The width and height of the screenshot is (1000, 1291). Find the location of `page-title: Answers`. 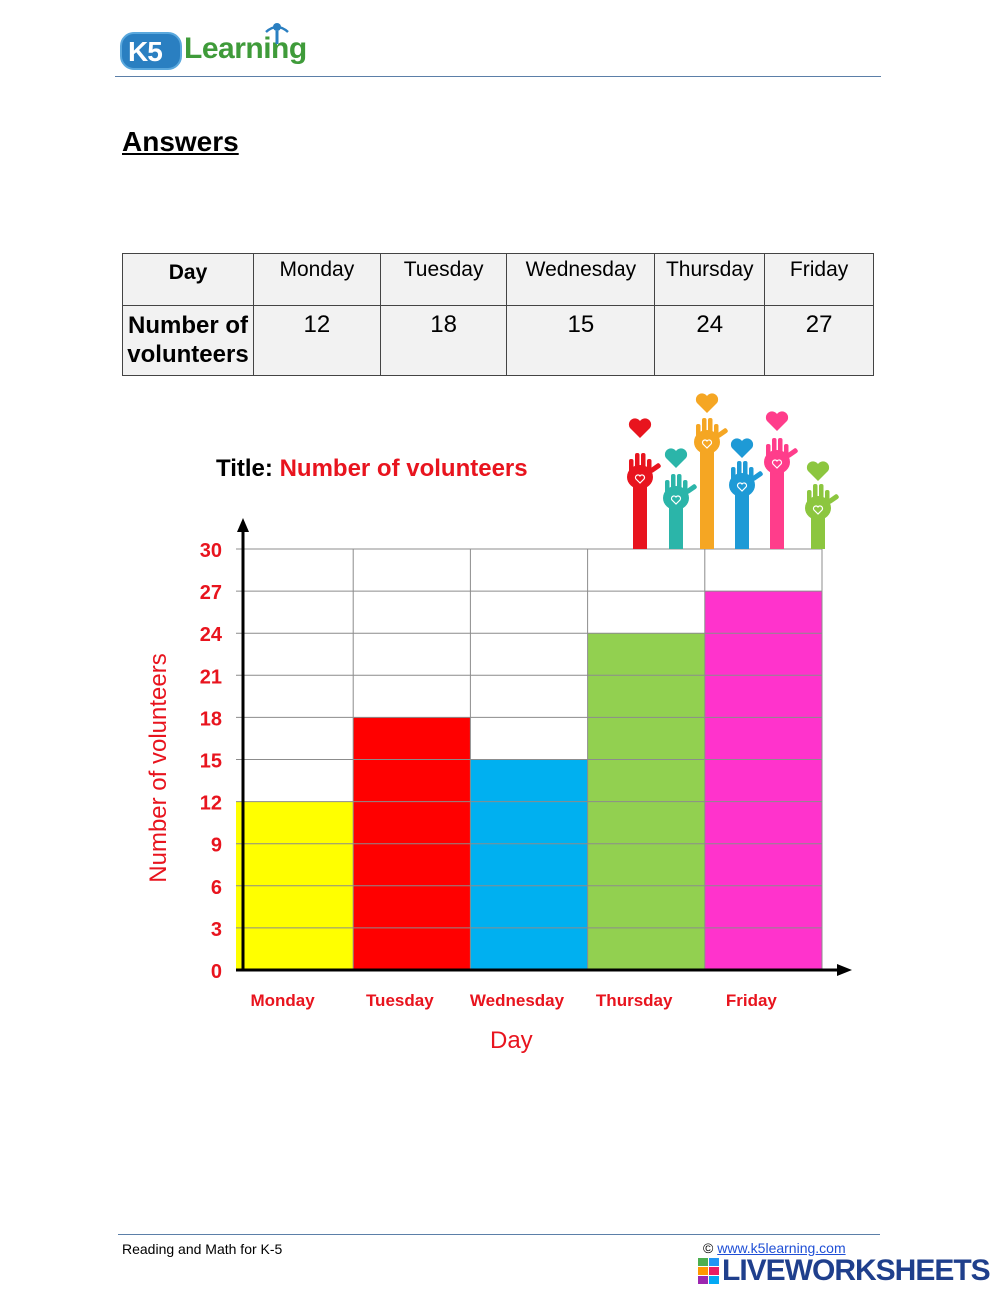

page-title: Answers is located at coordinates (180, 141).